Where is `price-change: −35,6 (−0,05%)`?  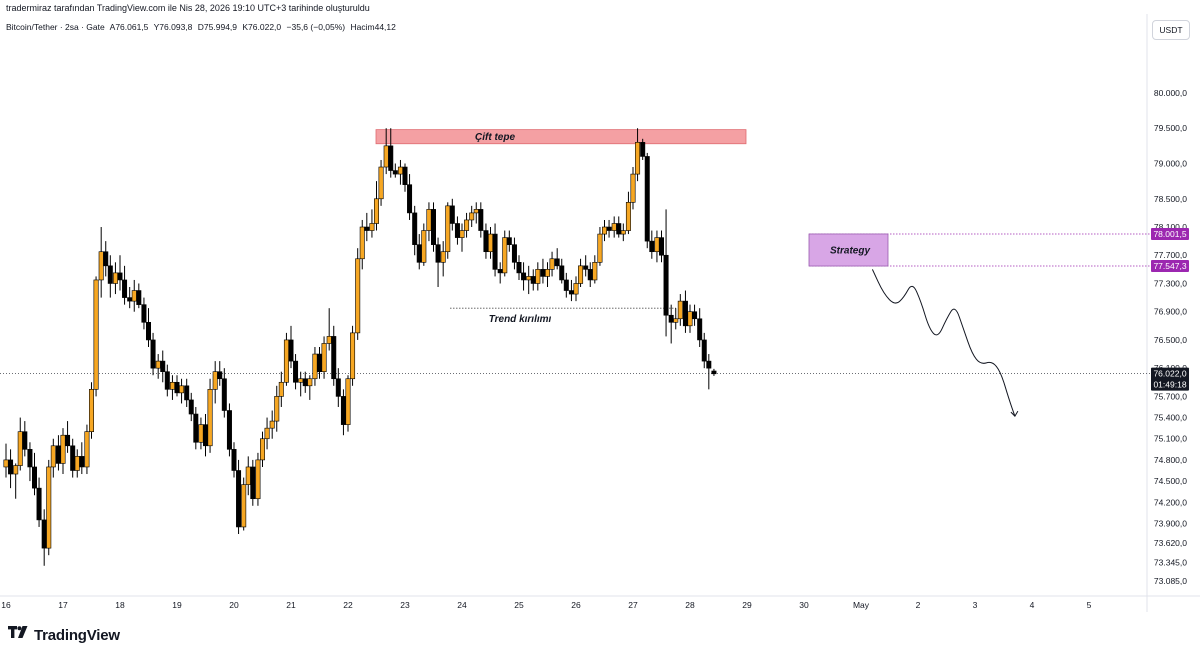 price-change: −35,6 (−0,05%) is located at coordinates (316, 27).